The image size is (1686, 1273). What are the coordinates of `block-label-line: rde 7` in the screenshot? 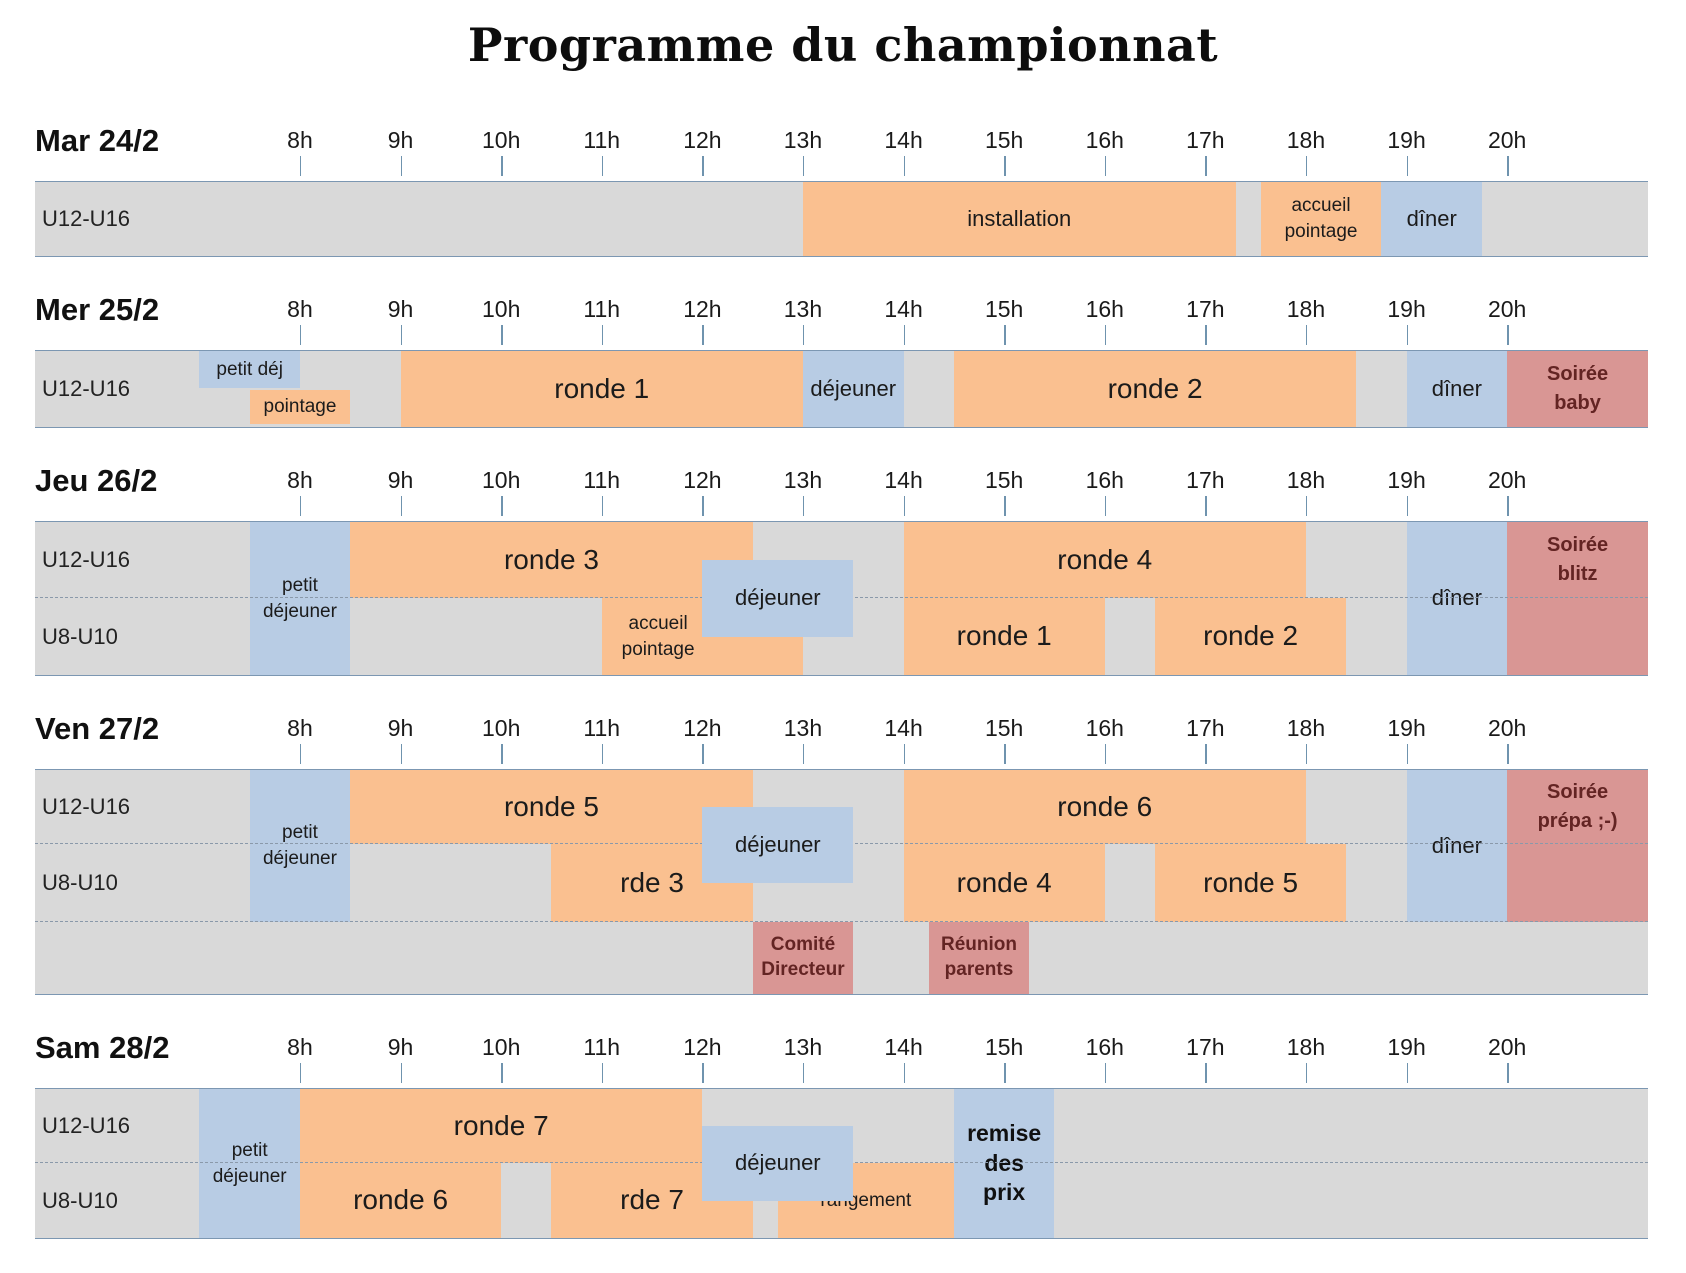 It's located at (652, 1200).